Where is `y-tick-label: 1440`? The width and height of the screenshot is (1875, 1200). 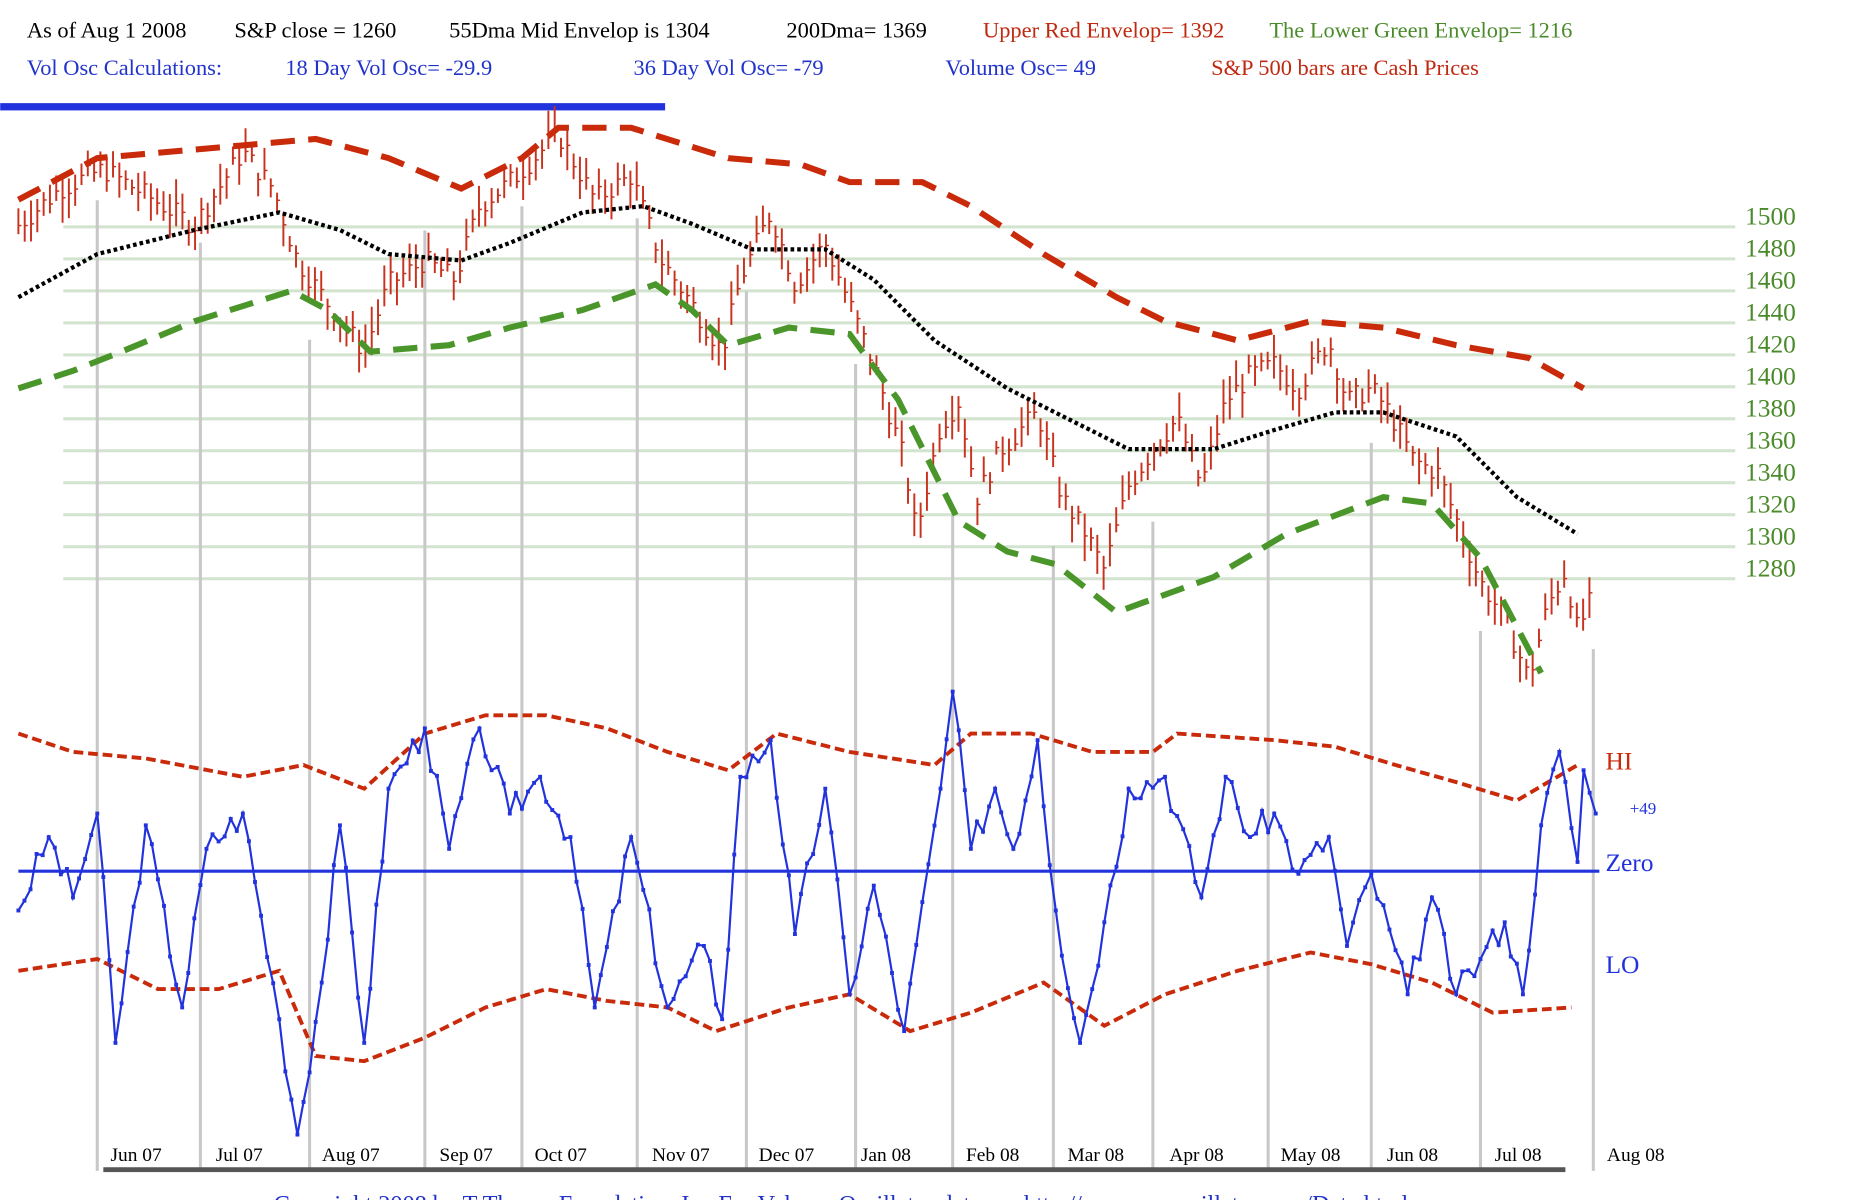
y-tick-label: 1440 is located at coordinates (1770, 311).